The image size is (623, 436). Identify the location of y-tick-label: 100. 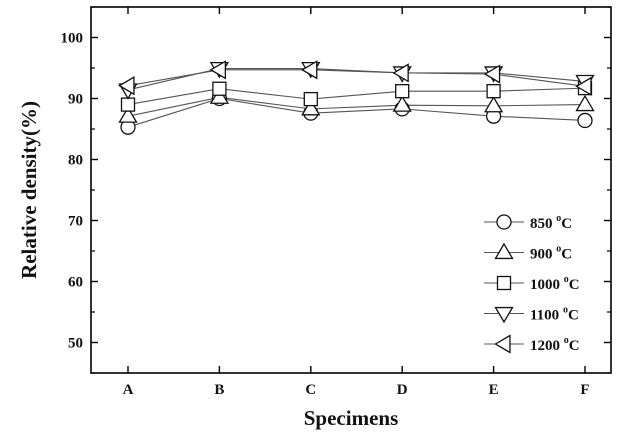
(72, 39).